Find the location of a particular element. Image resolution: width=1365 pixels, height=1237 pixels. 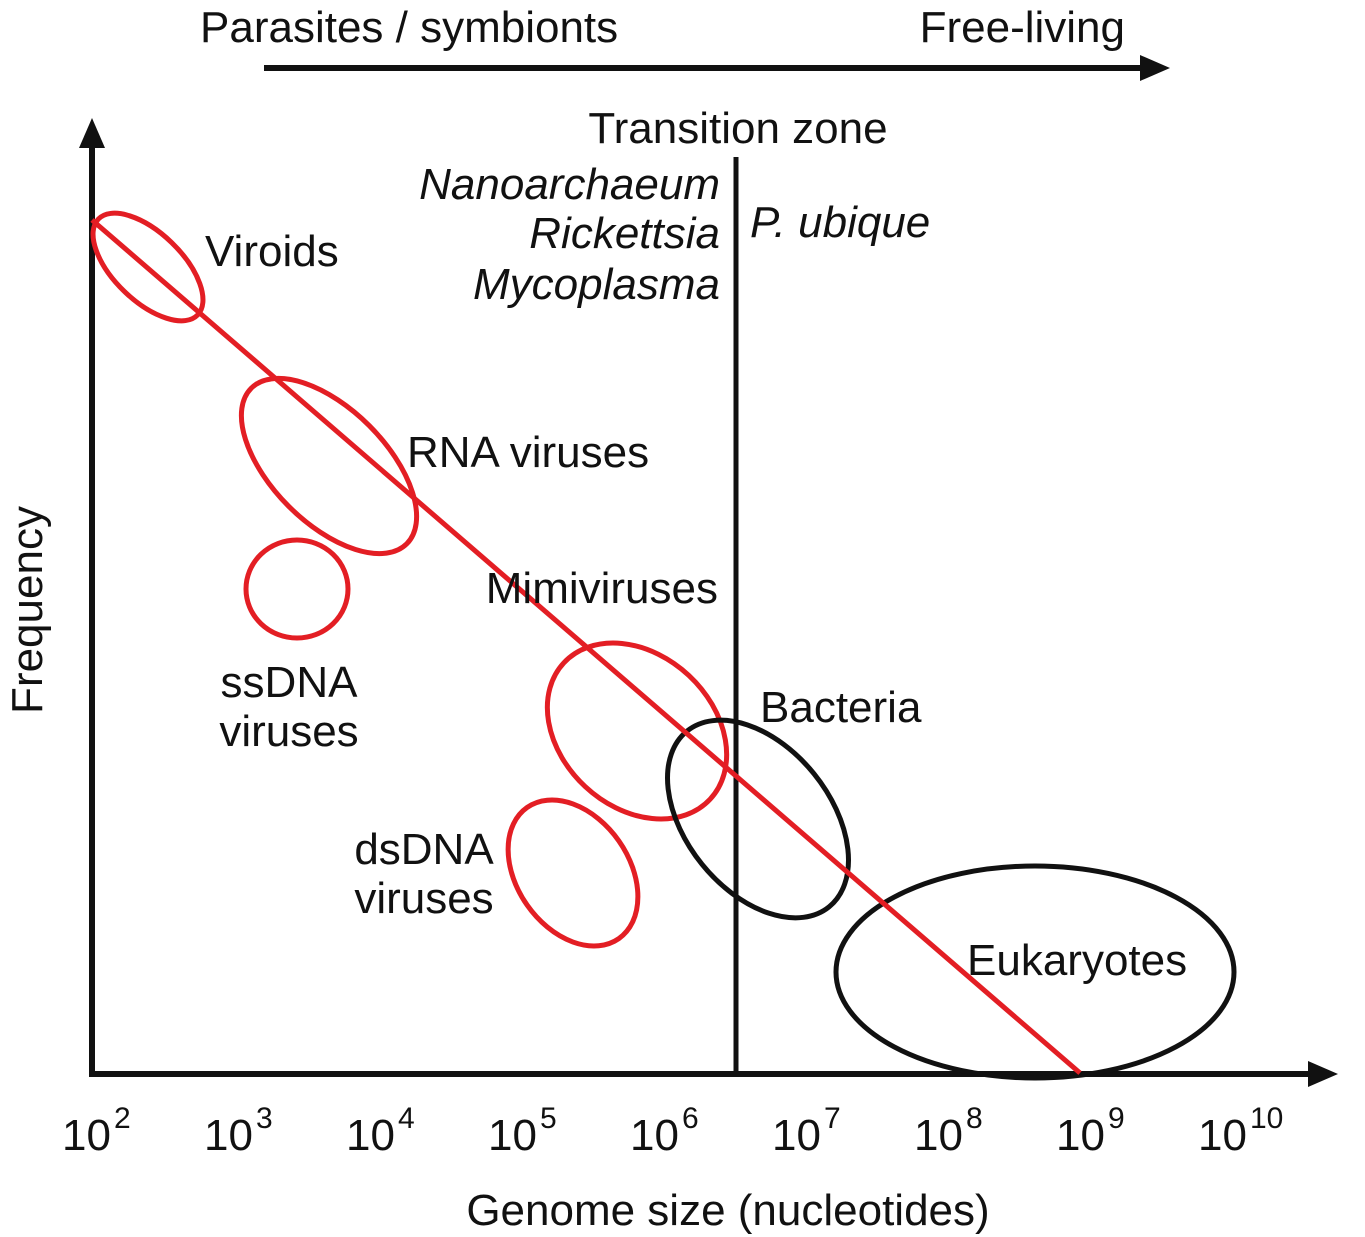

x-tick-label: 10 6 is located at coordinates (664, 1131).